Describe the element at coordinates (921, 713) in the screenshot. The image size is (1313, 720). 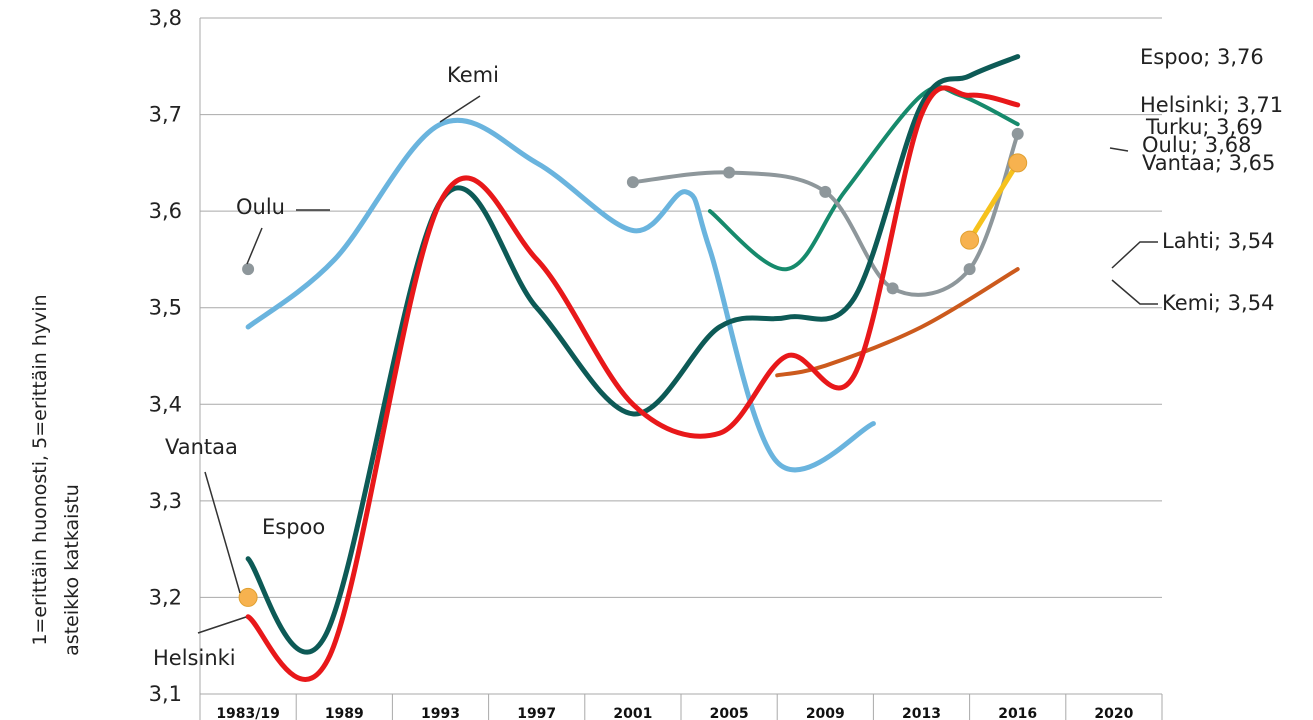
I see `x-tick-label: 2013` at that location.